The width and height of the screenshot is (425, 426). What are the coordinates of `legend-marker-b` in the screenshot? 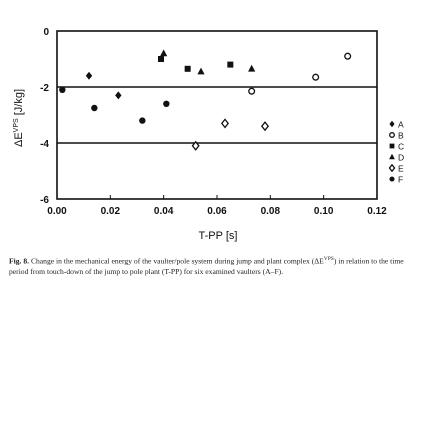 It's located at (392, 135).